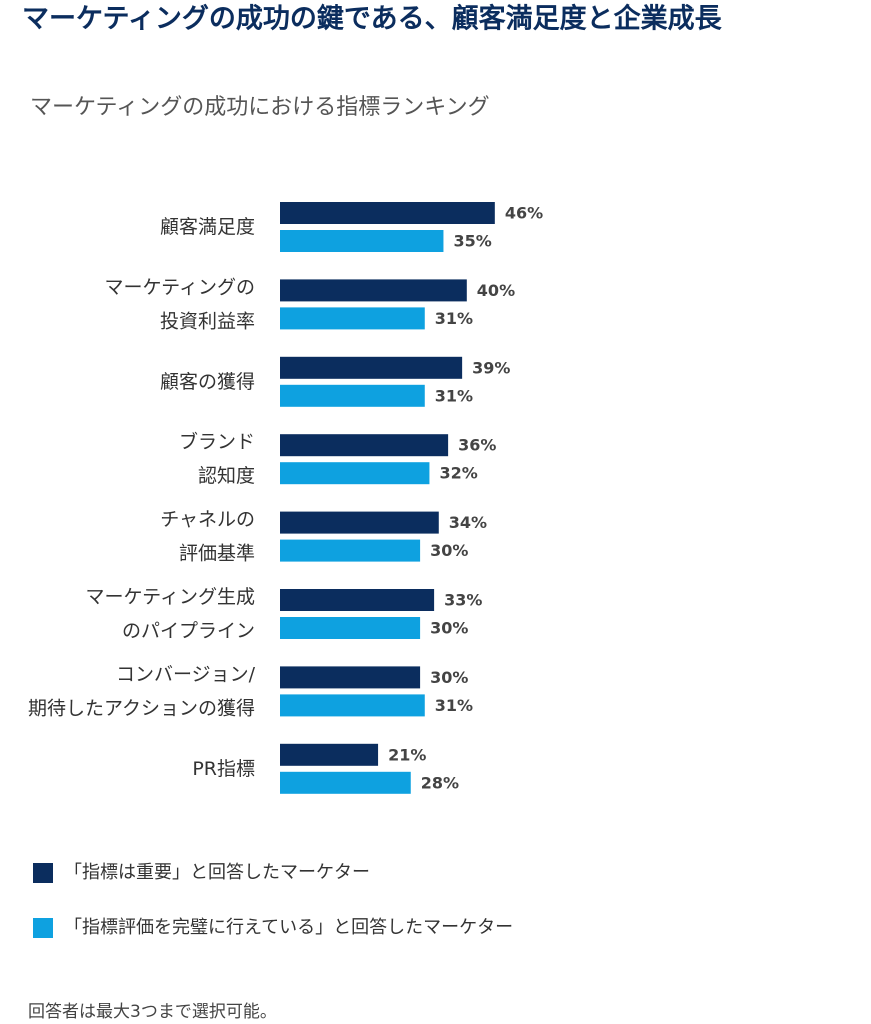 This screenshot has height=1024, width=871. Describe the element at coordinates (188, 631) in the screenshot. I see `category-line: のパイプライン` at that location.